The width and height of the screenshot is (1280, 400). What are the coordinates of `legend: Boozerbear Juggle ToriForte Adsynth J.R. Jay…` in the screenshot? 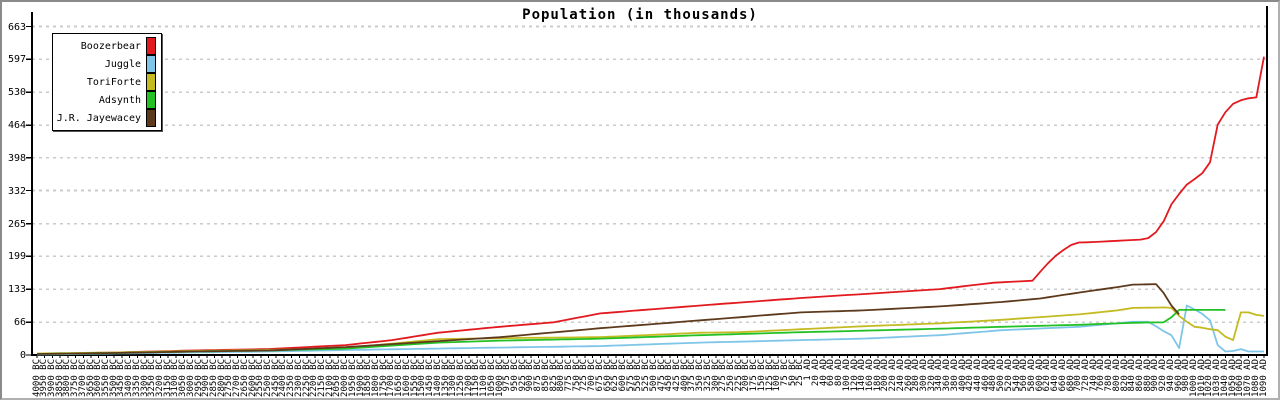 It's located at (107, 82).